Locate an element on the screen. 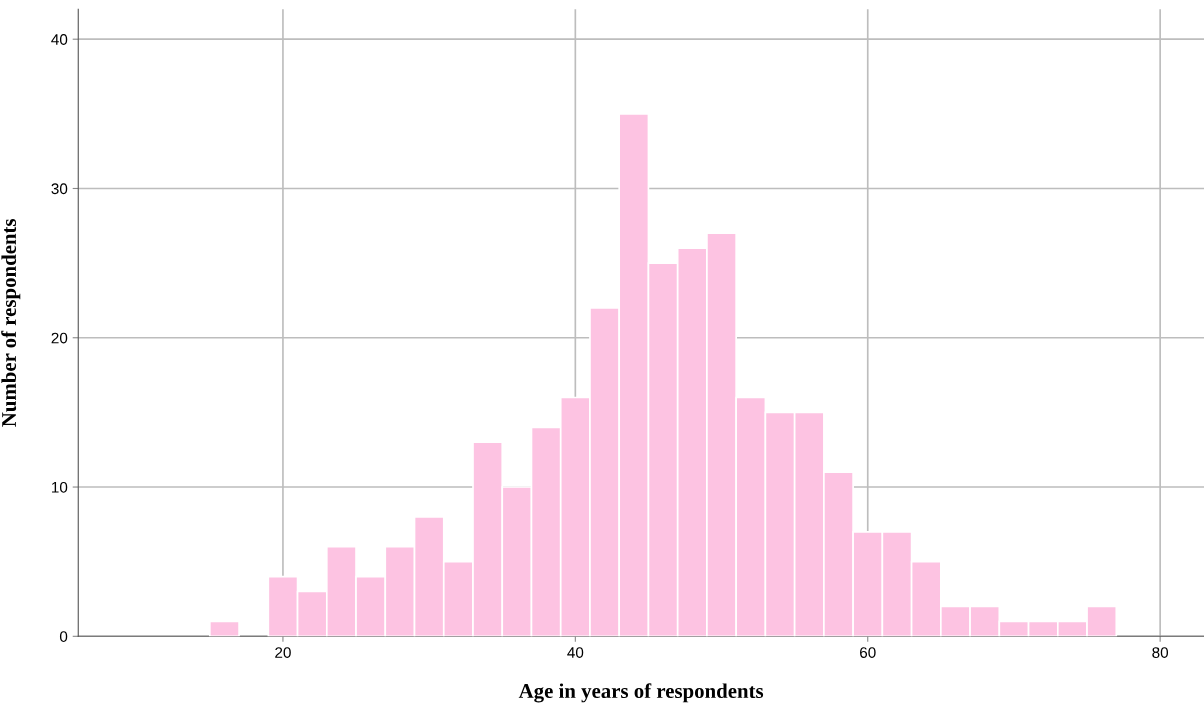 The width and height of the screenshot is (1204, 719). y-tick-label: 10 is located at coordinates (60, 487).